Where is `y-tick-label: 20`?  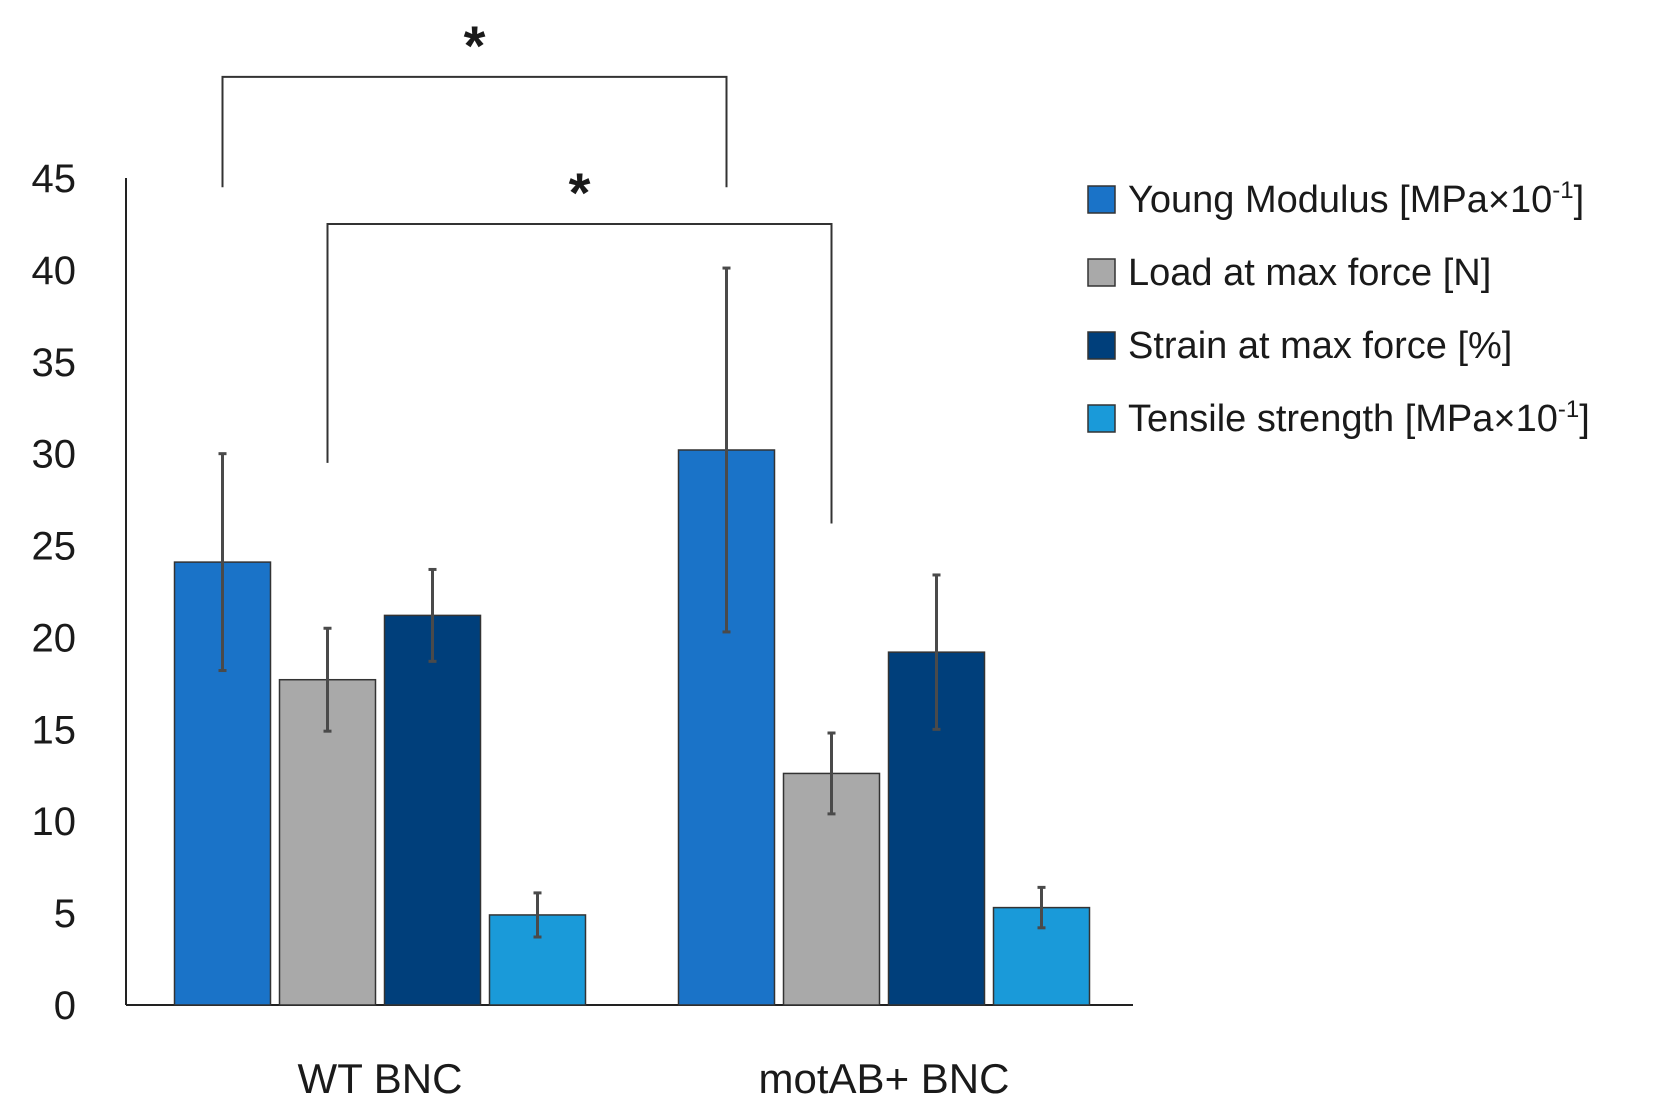 y-tick-label: 20 is located at coordinates (54, 638).